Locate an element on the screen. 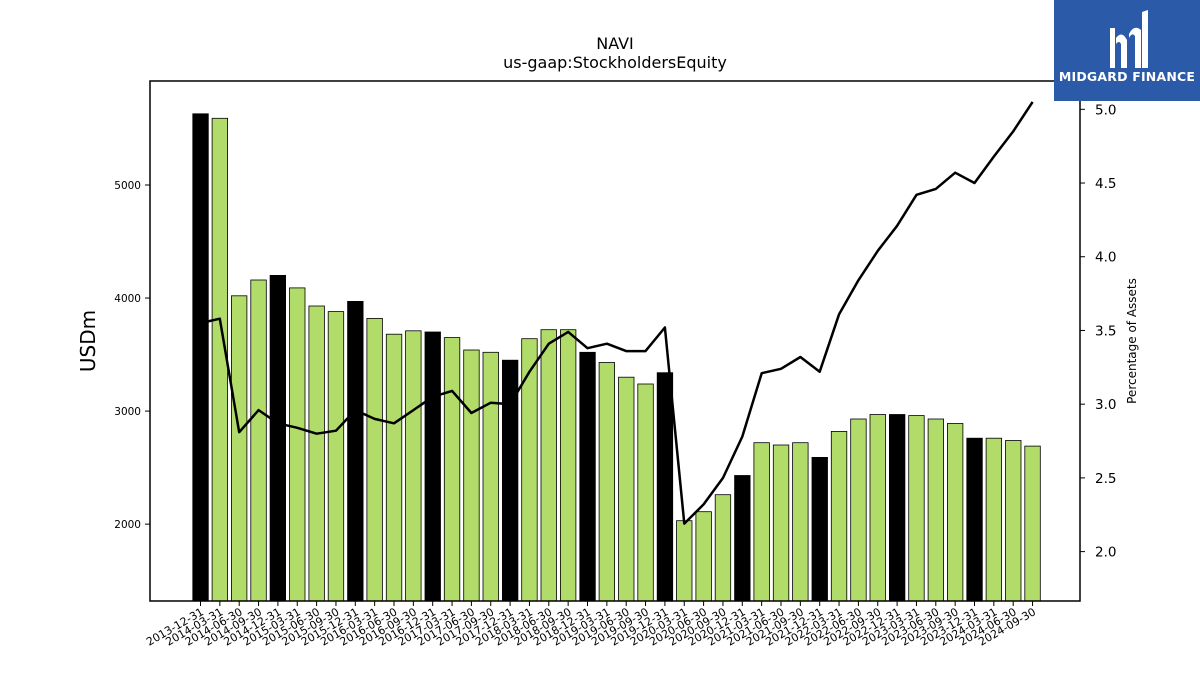 The height and width of the screenshot is (675, 1200). y2-tick-label: 2.0 is located at coordinates (1105, 553).